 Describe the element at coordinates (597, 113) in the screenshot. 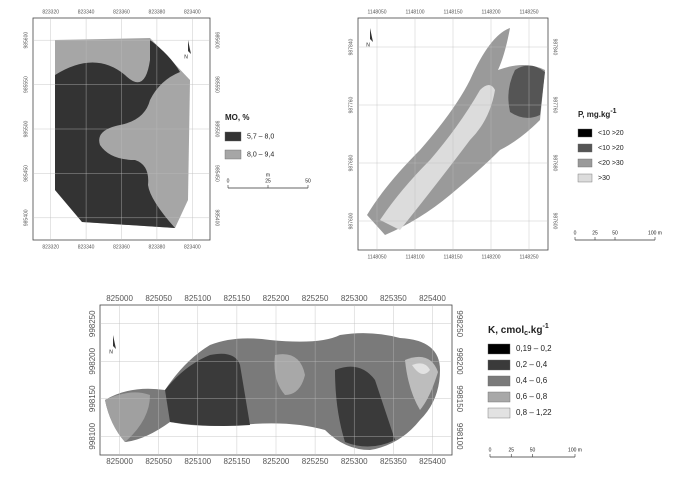

I see `legend-title: P, mg.kg-1` at that location.